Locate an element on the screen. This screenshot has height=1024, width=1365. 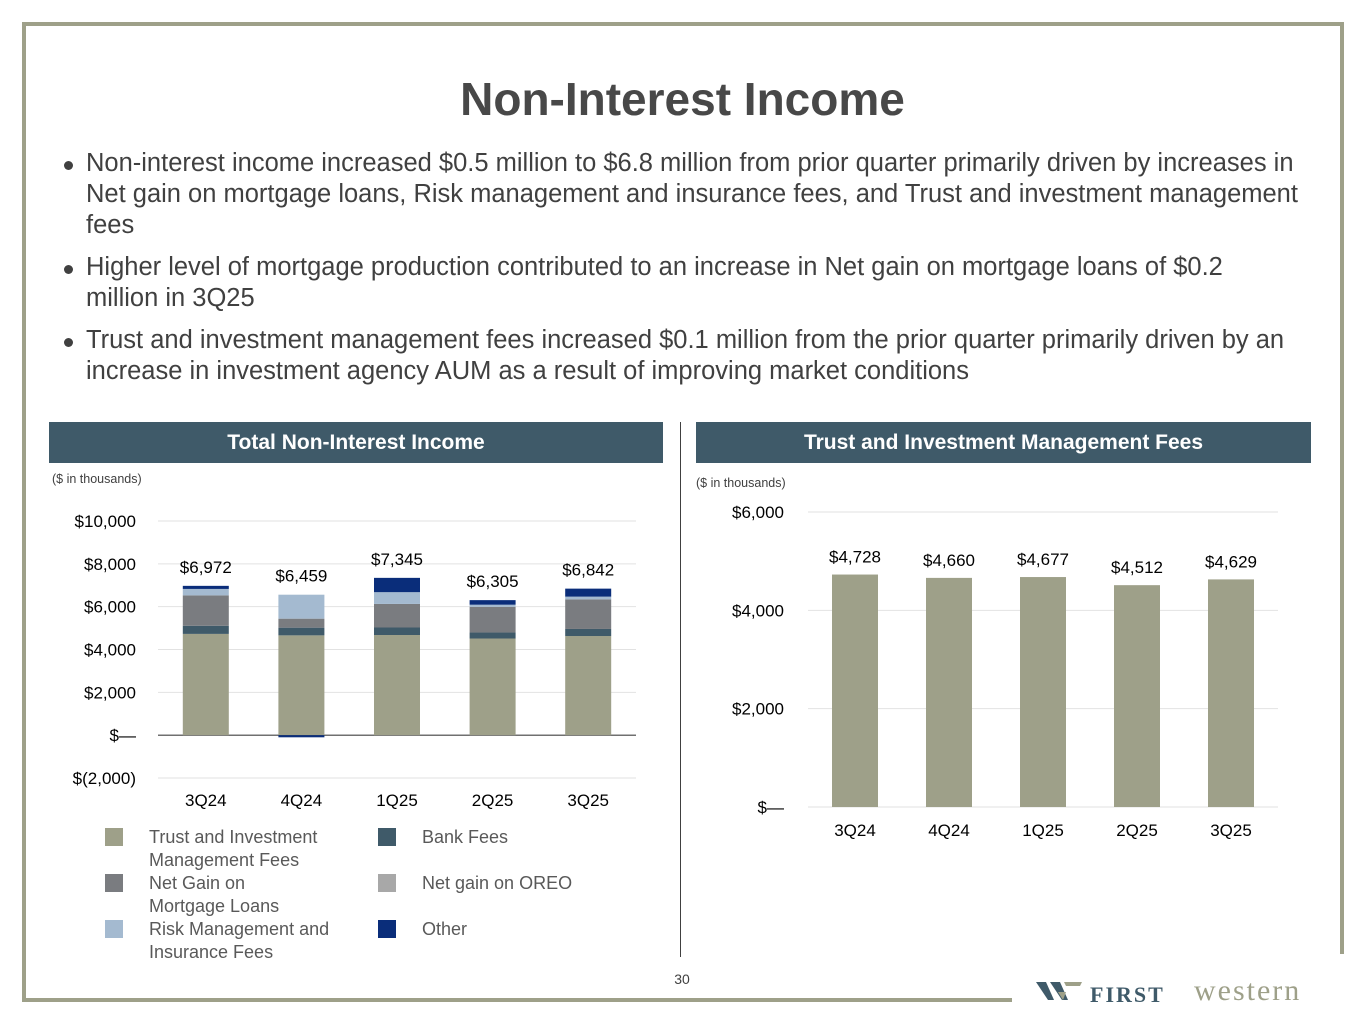
legend-label: Other is located at coordinates (445, 929).